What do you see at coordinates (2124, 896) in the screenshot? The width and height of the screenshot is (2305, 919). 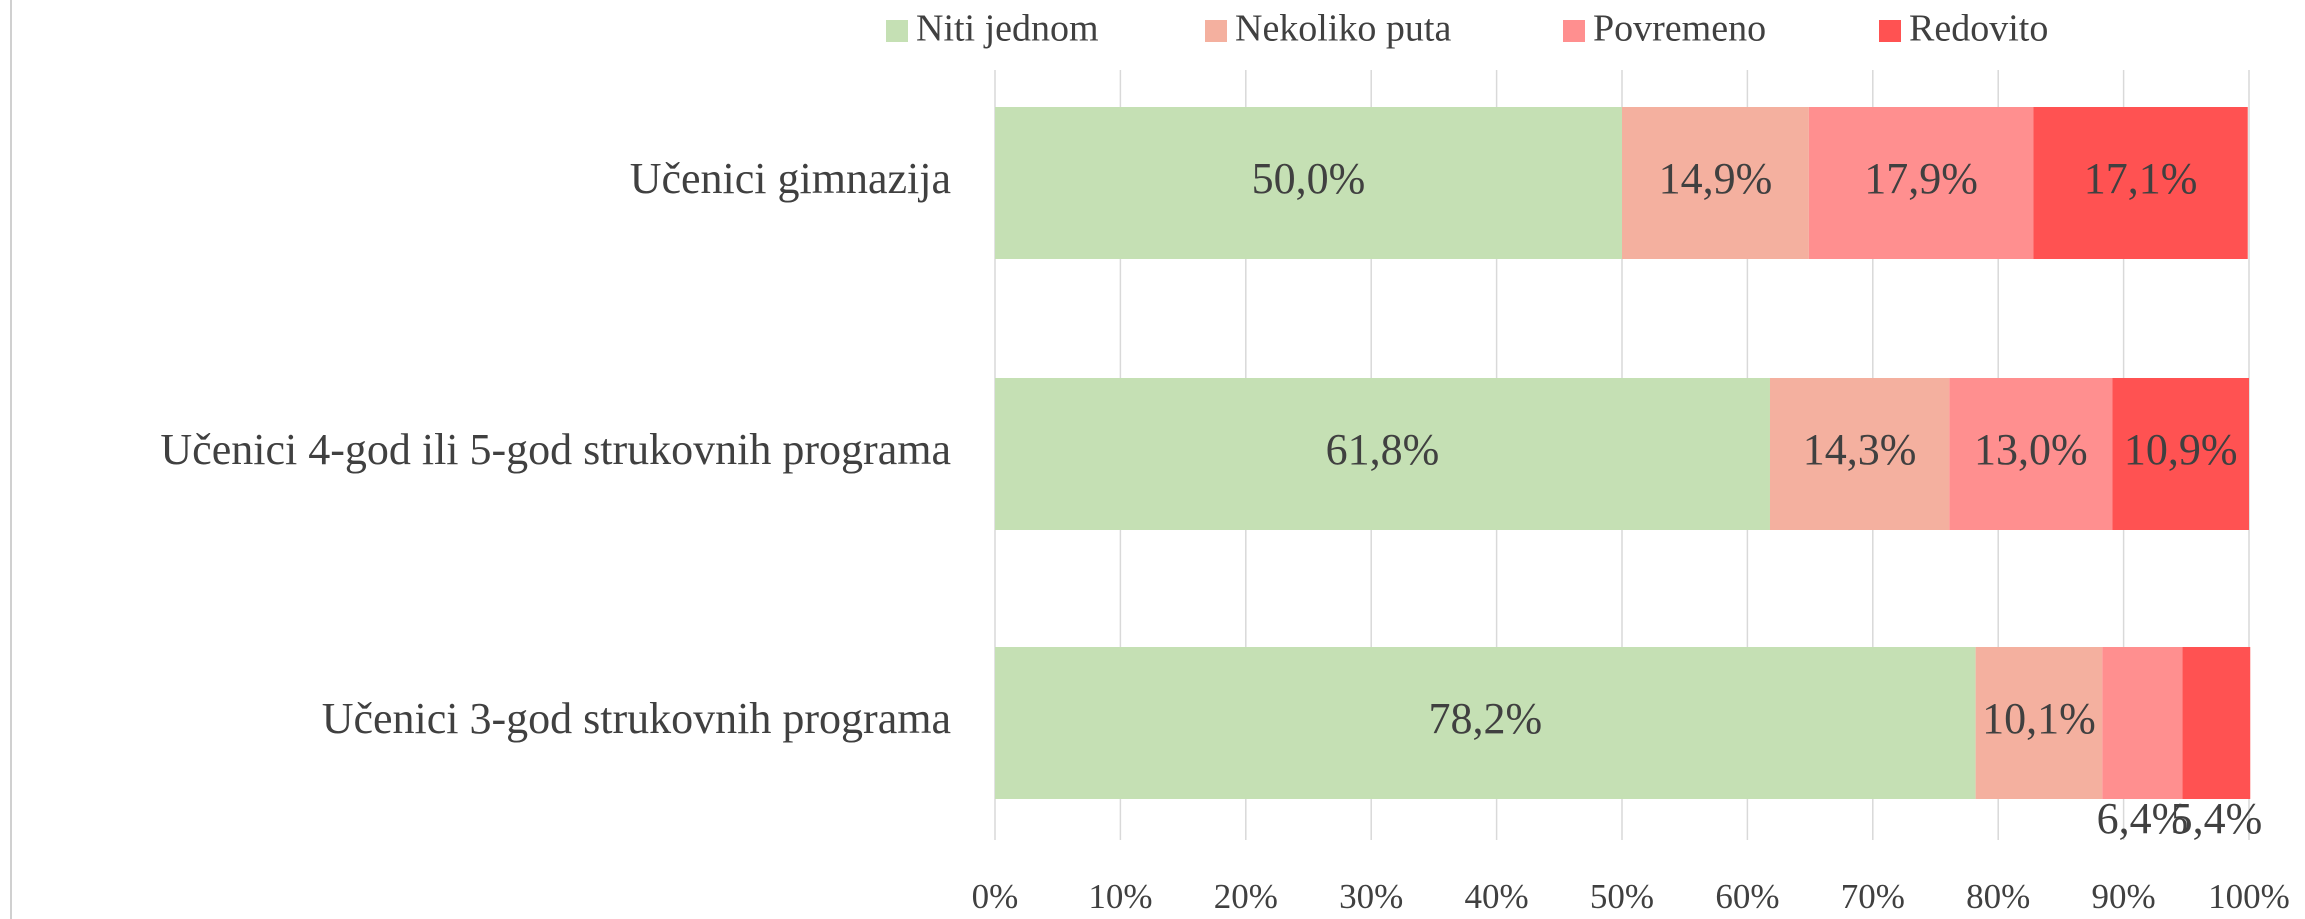 I see `x-tick-label: 90%` at bounding box center [2124, 896].